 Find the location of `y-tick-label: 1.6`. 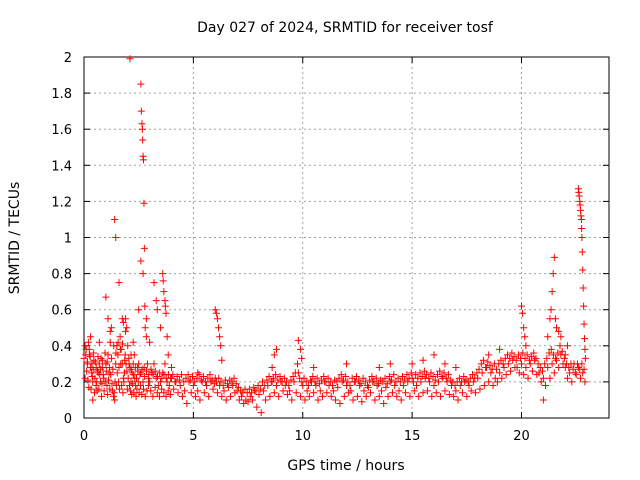

y-tick-label: 1.6 is located at coordinates (61, 130).